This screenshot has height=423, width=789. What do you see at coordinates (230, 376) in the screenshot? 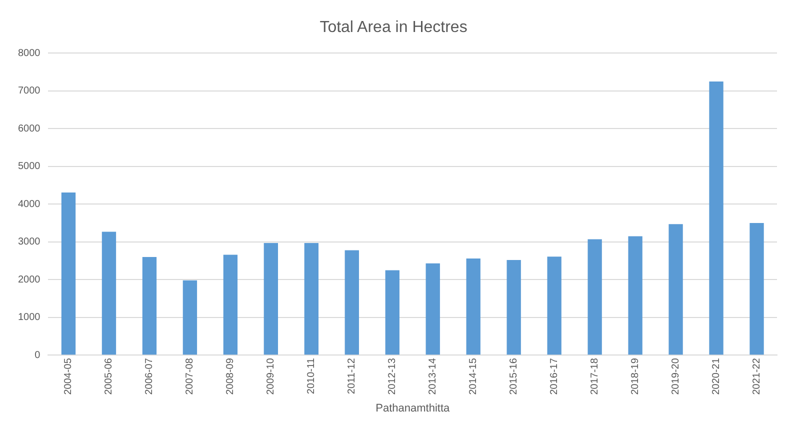
I see `x-tick-label: 2008-09` at bounding box center [230, 376].